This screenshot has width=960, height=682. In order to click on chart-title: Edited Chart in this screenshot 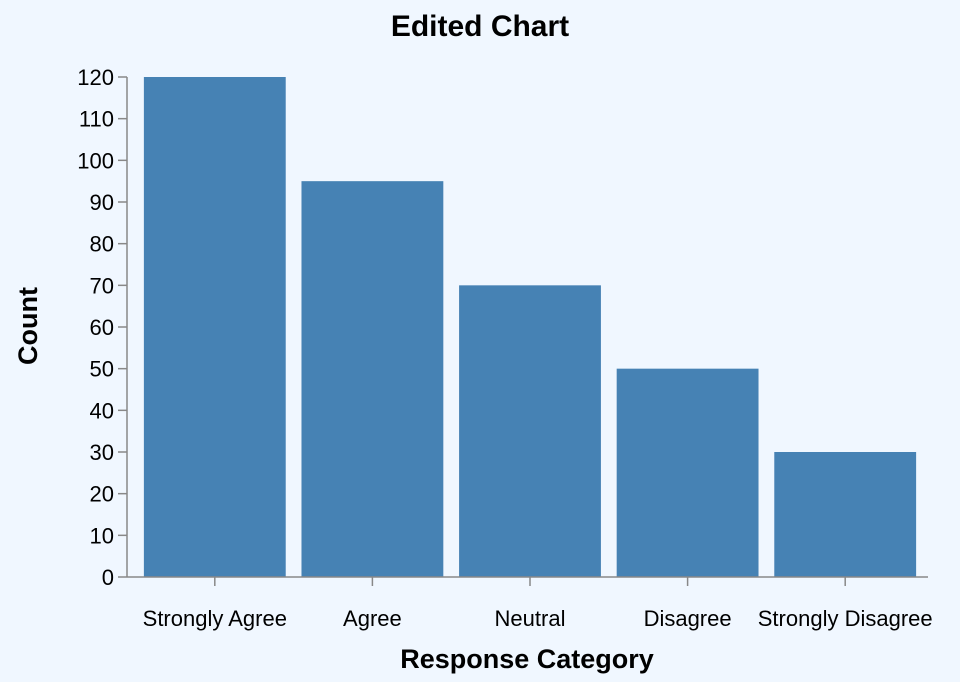, I will do `click(480, 26)`.